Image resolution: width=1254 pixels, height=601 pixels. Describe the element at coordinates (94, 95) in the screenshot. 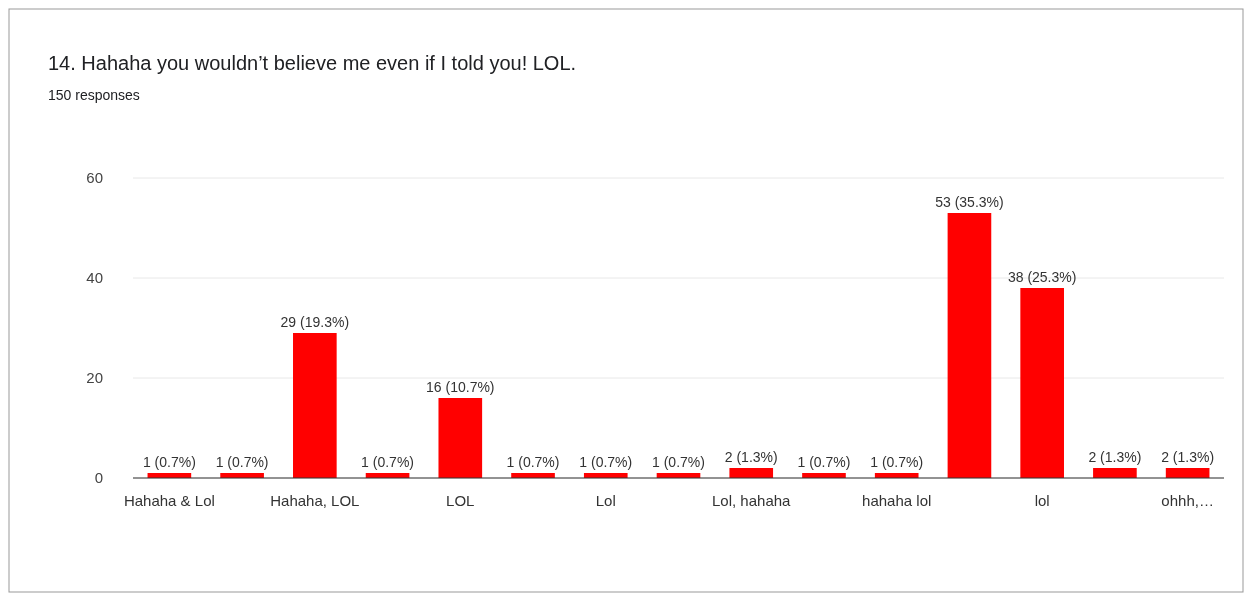

I see `chart-subtitle: 150 responses` at that location.